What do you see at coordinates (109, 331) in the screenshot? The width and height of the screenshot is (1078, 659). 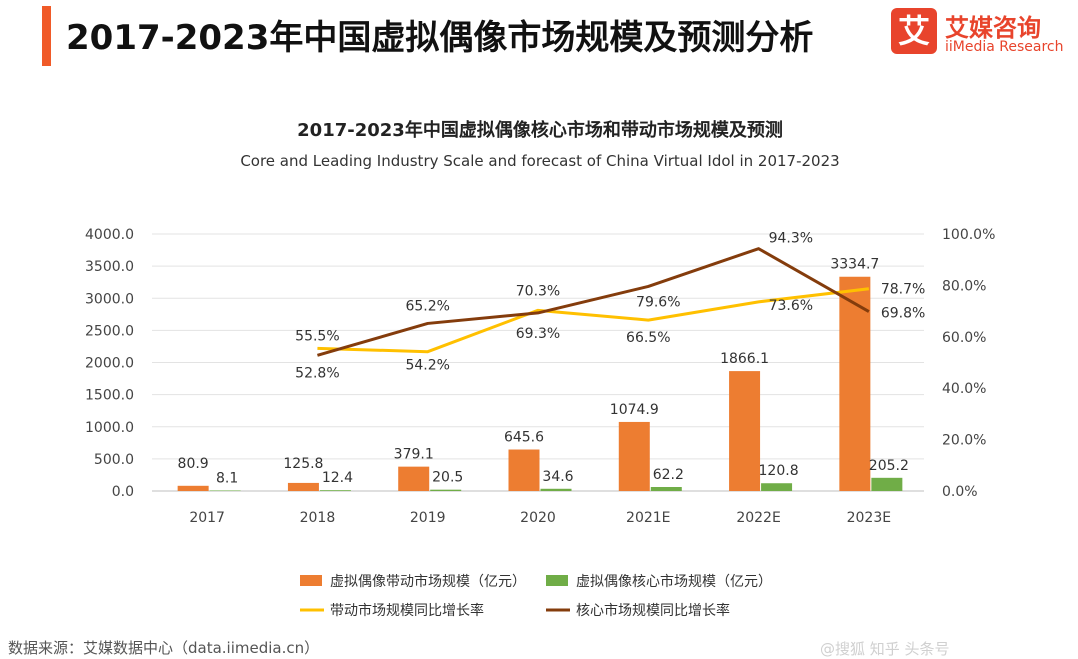 I see `y-left-tick-label: 2500.0` at bounding box center [109, 331].